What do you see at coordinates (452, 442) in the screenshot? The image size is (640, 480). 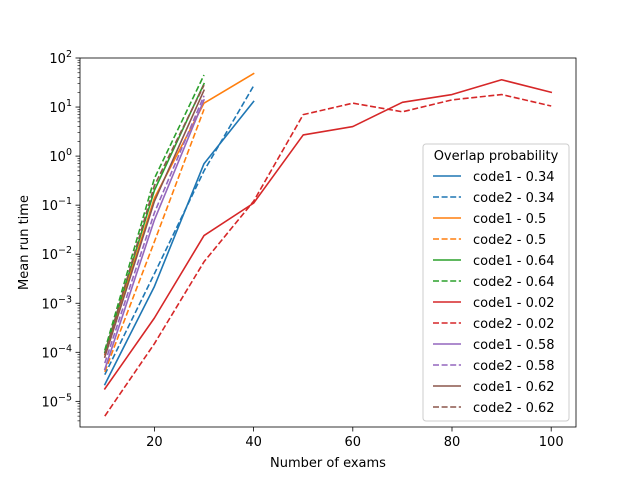 I see `x-tick-label-3: 80` at bounding box center [452, 442].